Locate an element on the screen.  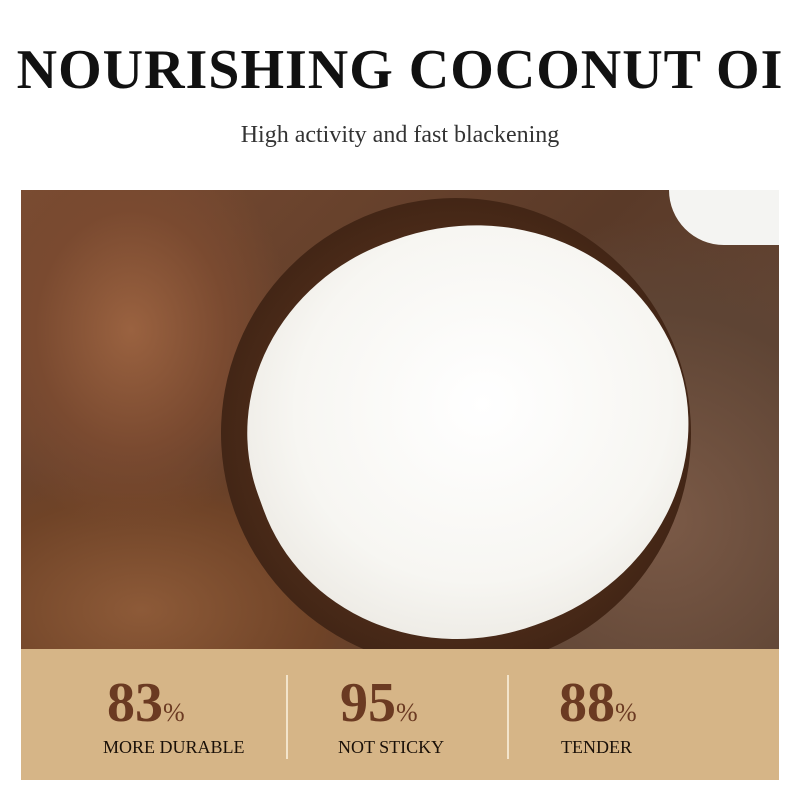
stat-number: 83 is located at coordinates (135, 703).